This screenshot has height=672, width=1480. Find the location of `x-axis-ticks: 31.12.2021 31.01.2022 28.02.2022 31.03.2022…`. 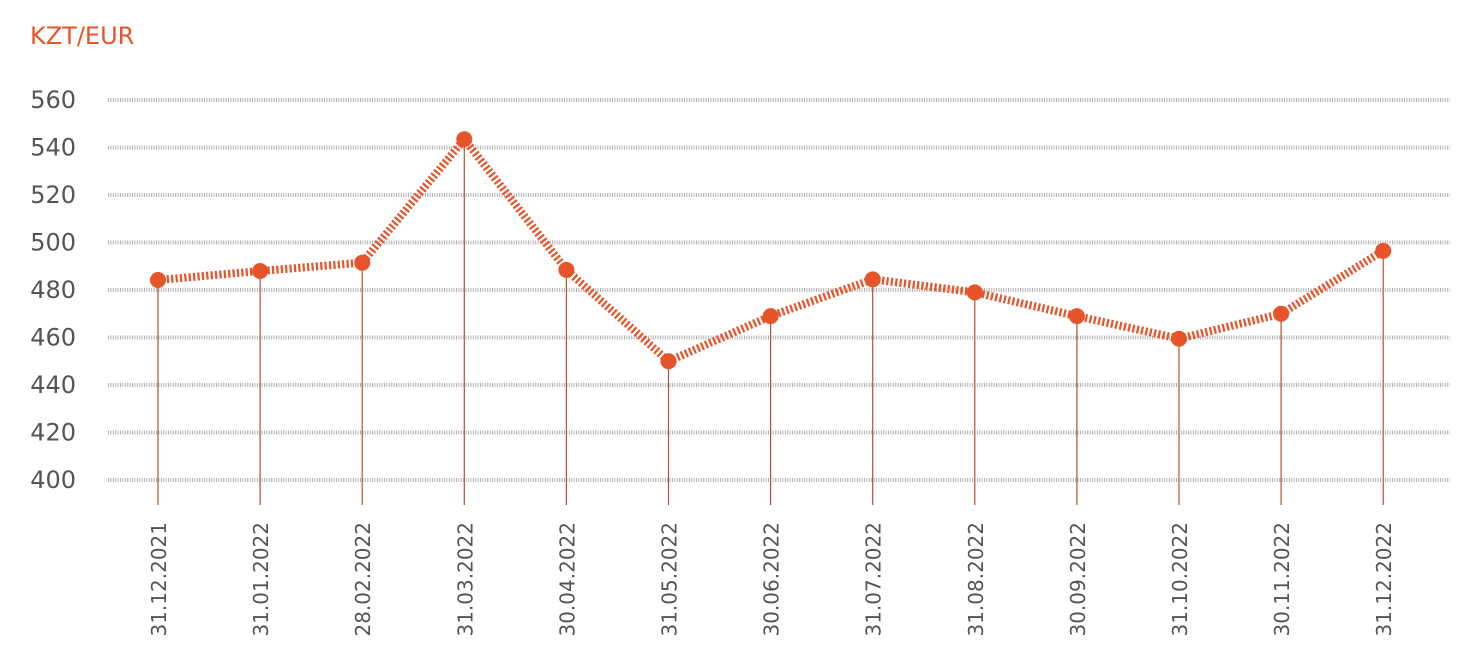

x-axis-ticks: 31.12.2021 31.01.2022 28.02.2022 31.03.2022… is located at coordinates (771, 579).